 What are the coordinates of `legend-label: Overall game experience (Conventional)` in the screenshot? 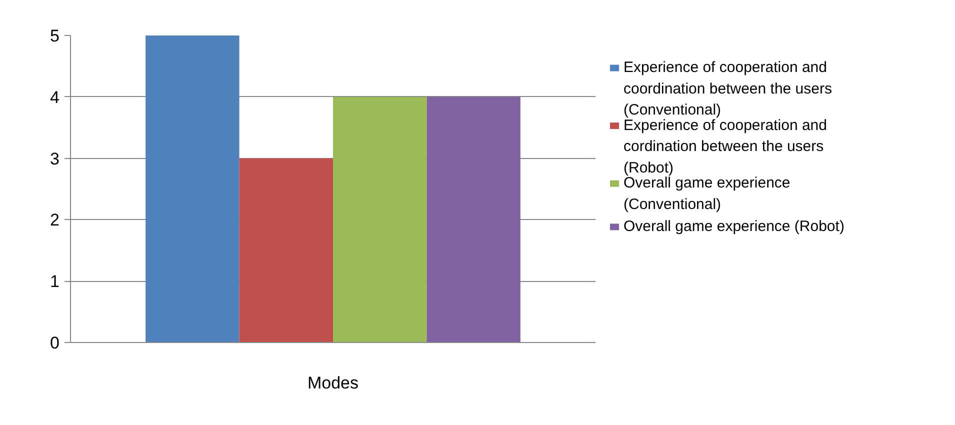 It's located at (707, 193).